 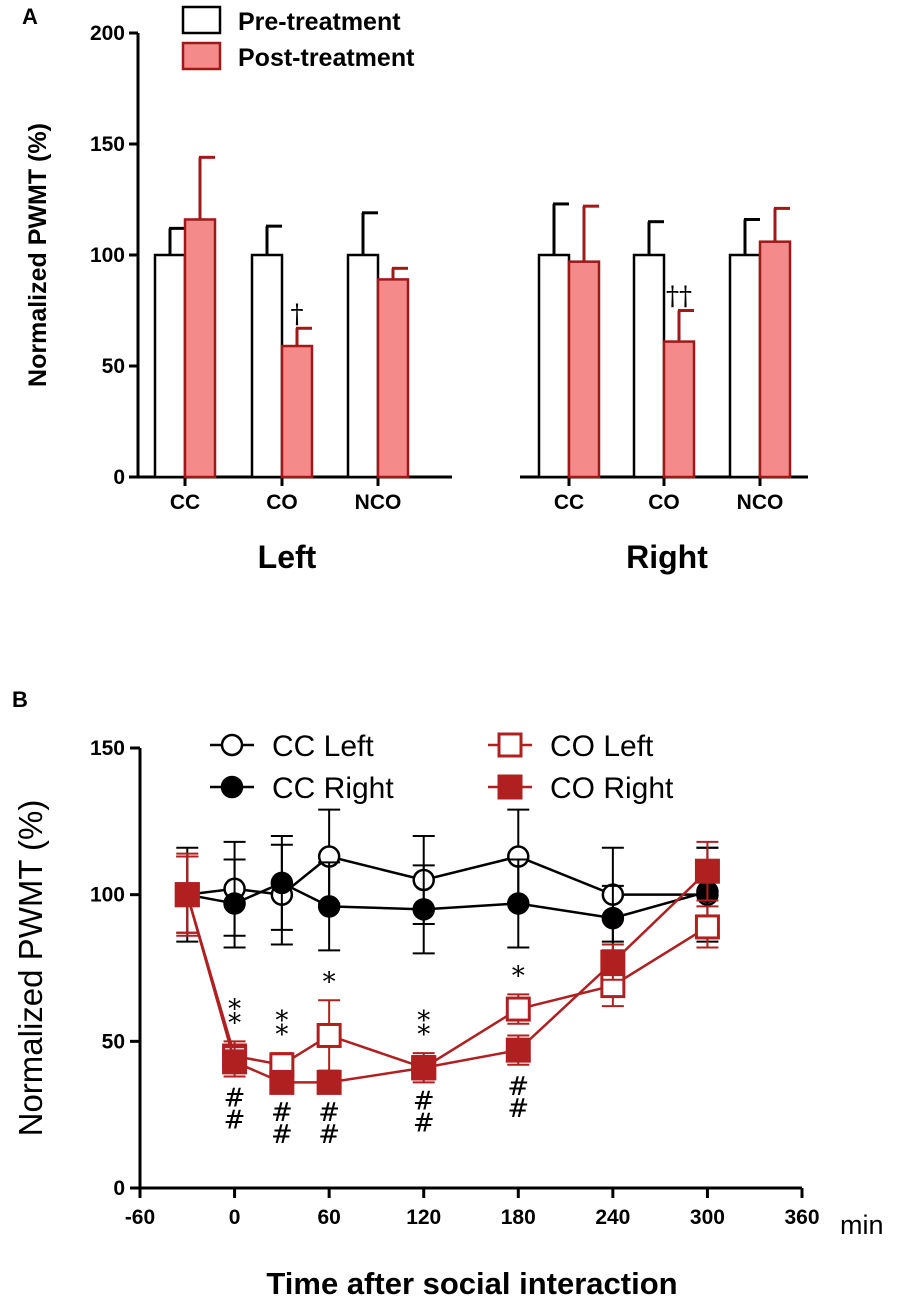 What do you see at coordinates (423, 1217) in the screenshot?
I see `panel-b-x-tick-label: 120` at bounding box center [423, 1217].